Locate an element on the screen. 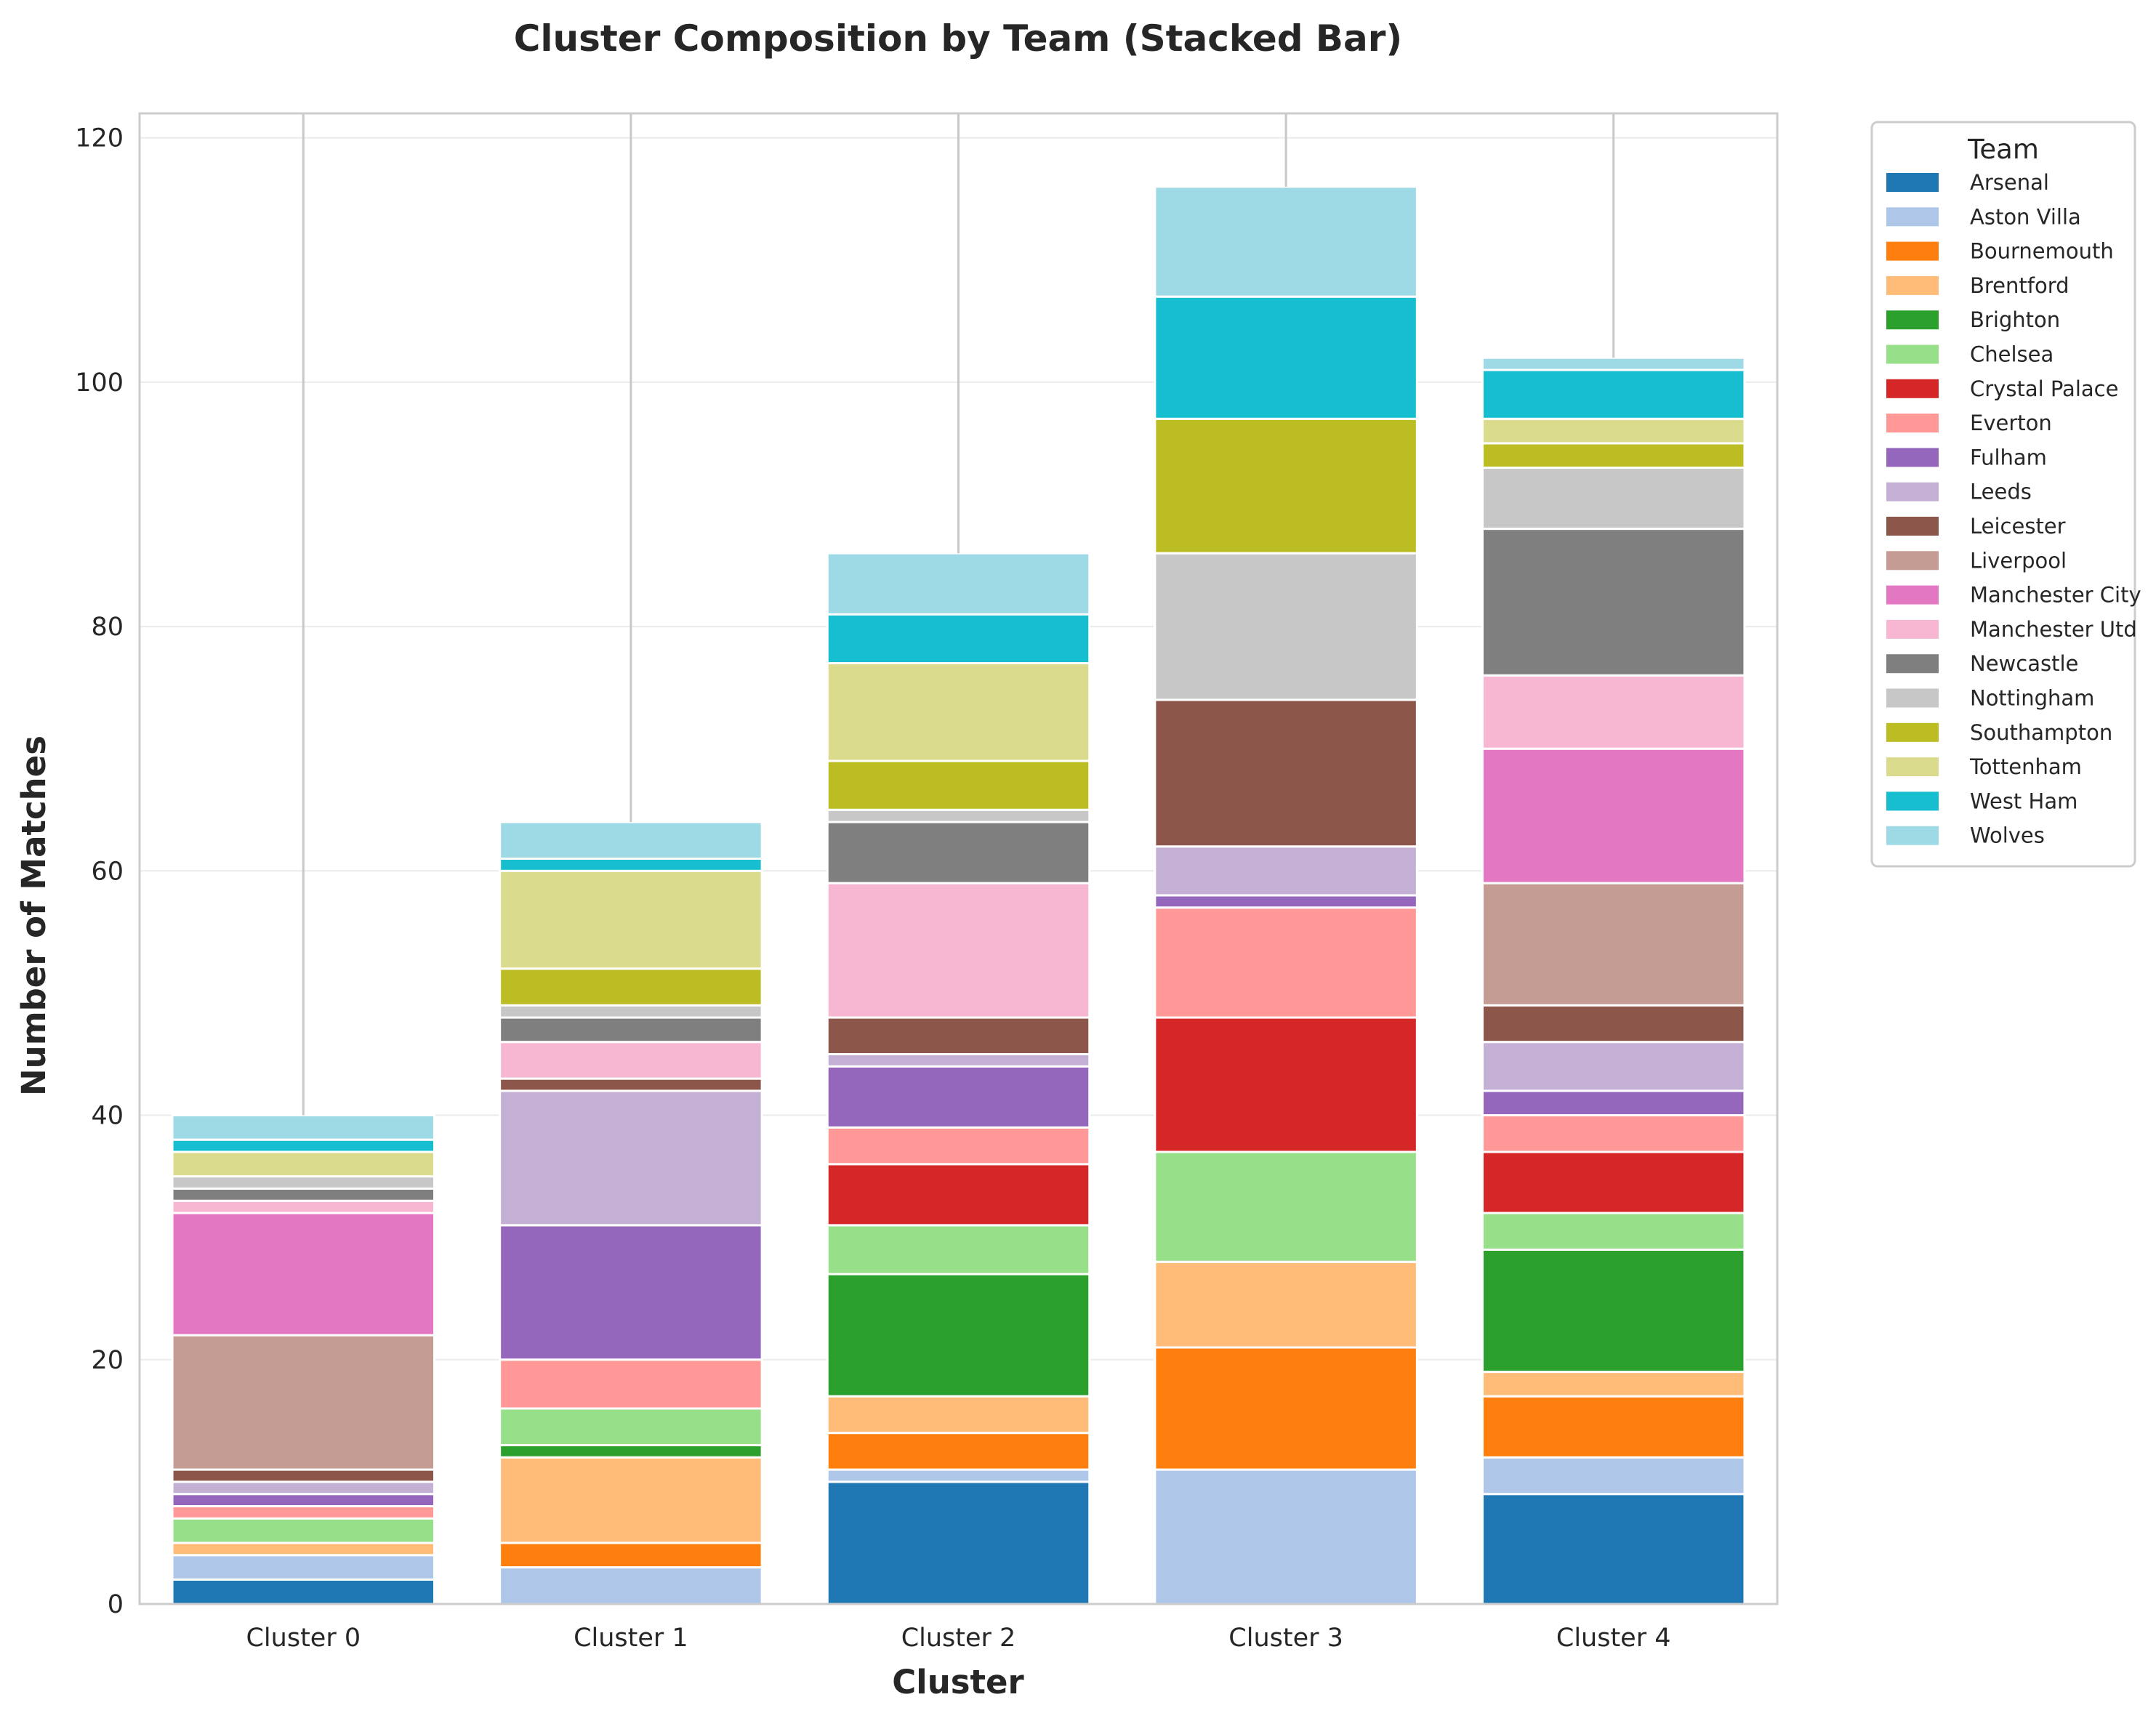 The image size is (2156, 1721). legend-label-liverpool: Liverpool is located at coordinates (2018, 561).